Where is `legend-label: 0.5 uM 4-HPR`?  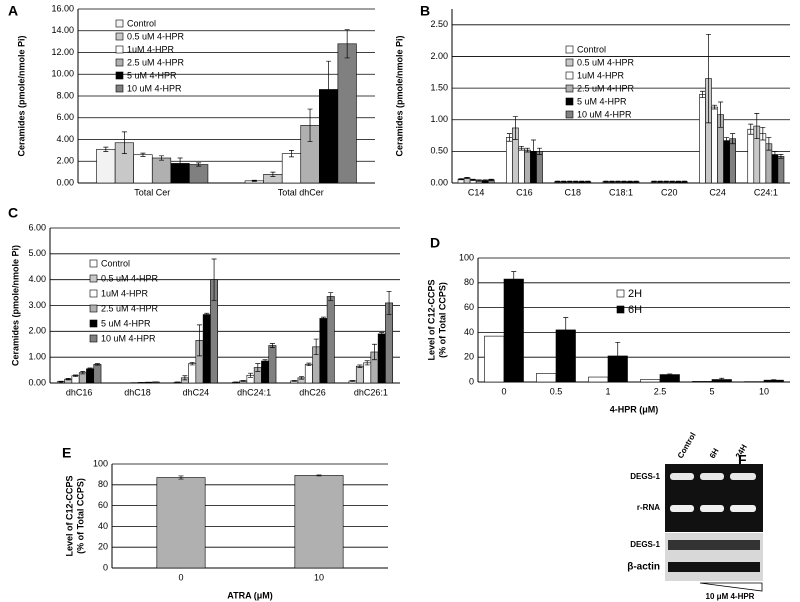
legend-label: 0.5 uM 4-HPR is located at coordinates (606, 62).